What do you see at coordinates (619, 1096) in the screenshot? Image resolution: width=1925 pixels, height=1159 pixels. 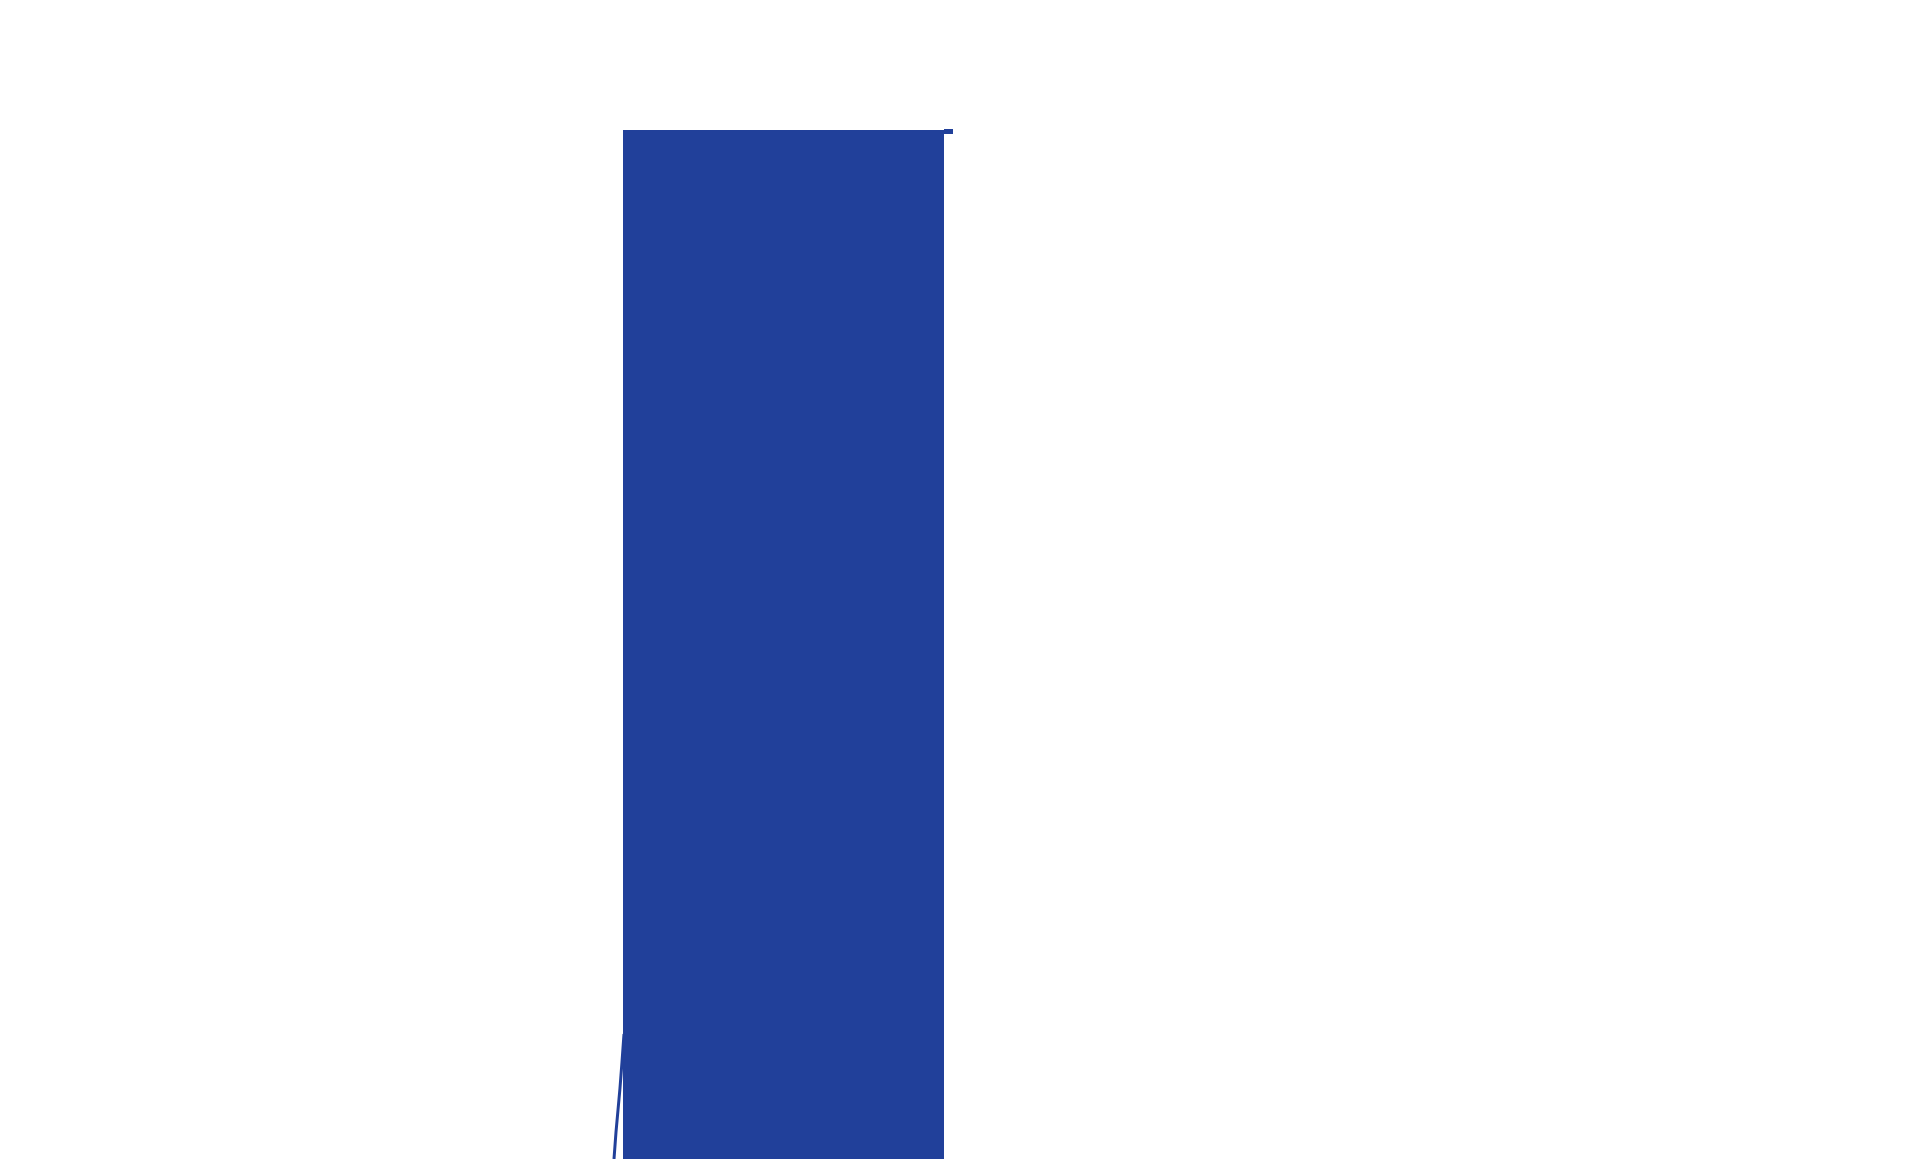 I see `series-entry-stroke` at bounding box center [619, 1096].